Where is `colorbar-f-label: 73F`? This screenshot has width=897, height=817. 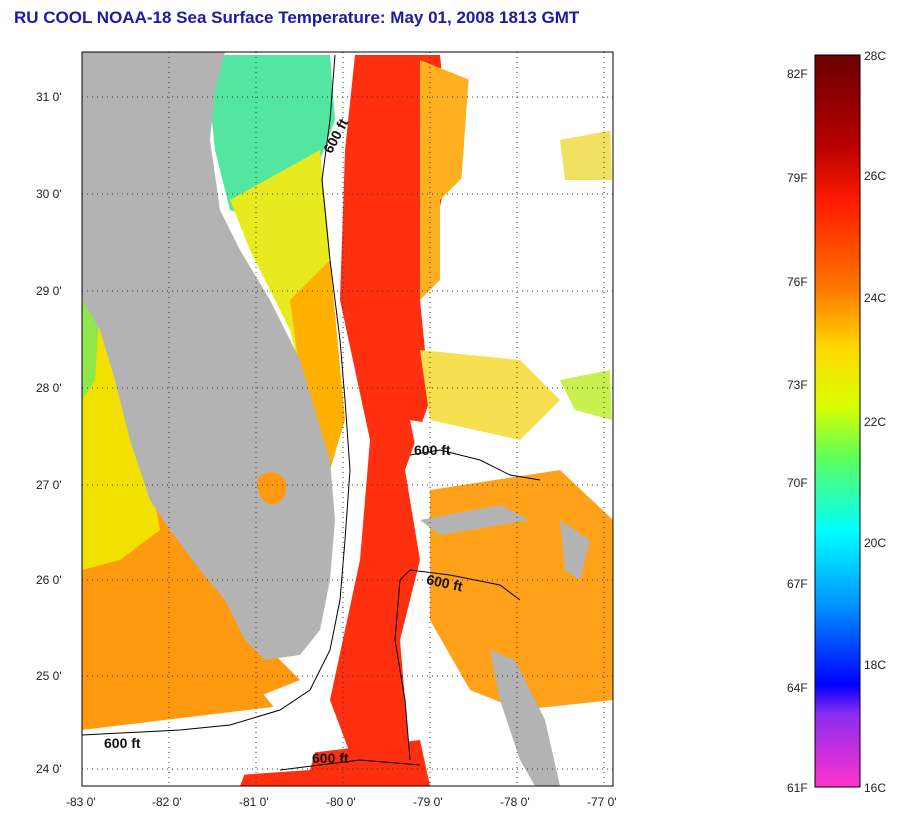
colorbar-f-label: 73F is located at coordinates (797, 385).